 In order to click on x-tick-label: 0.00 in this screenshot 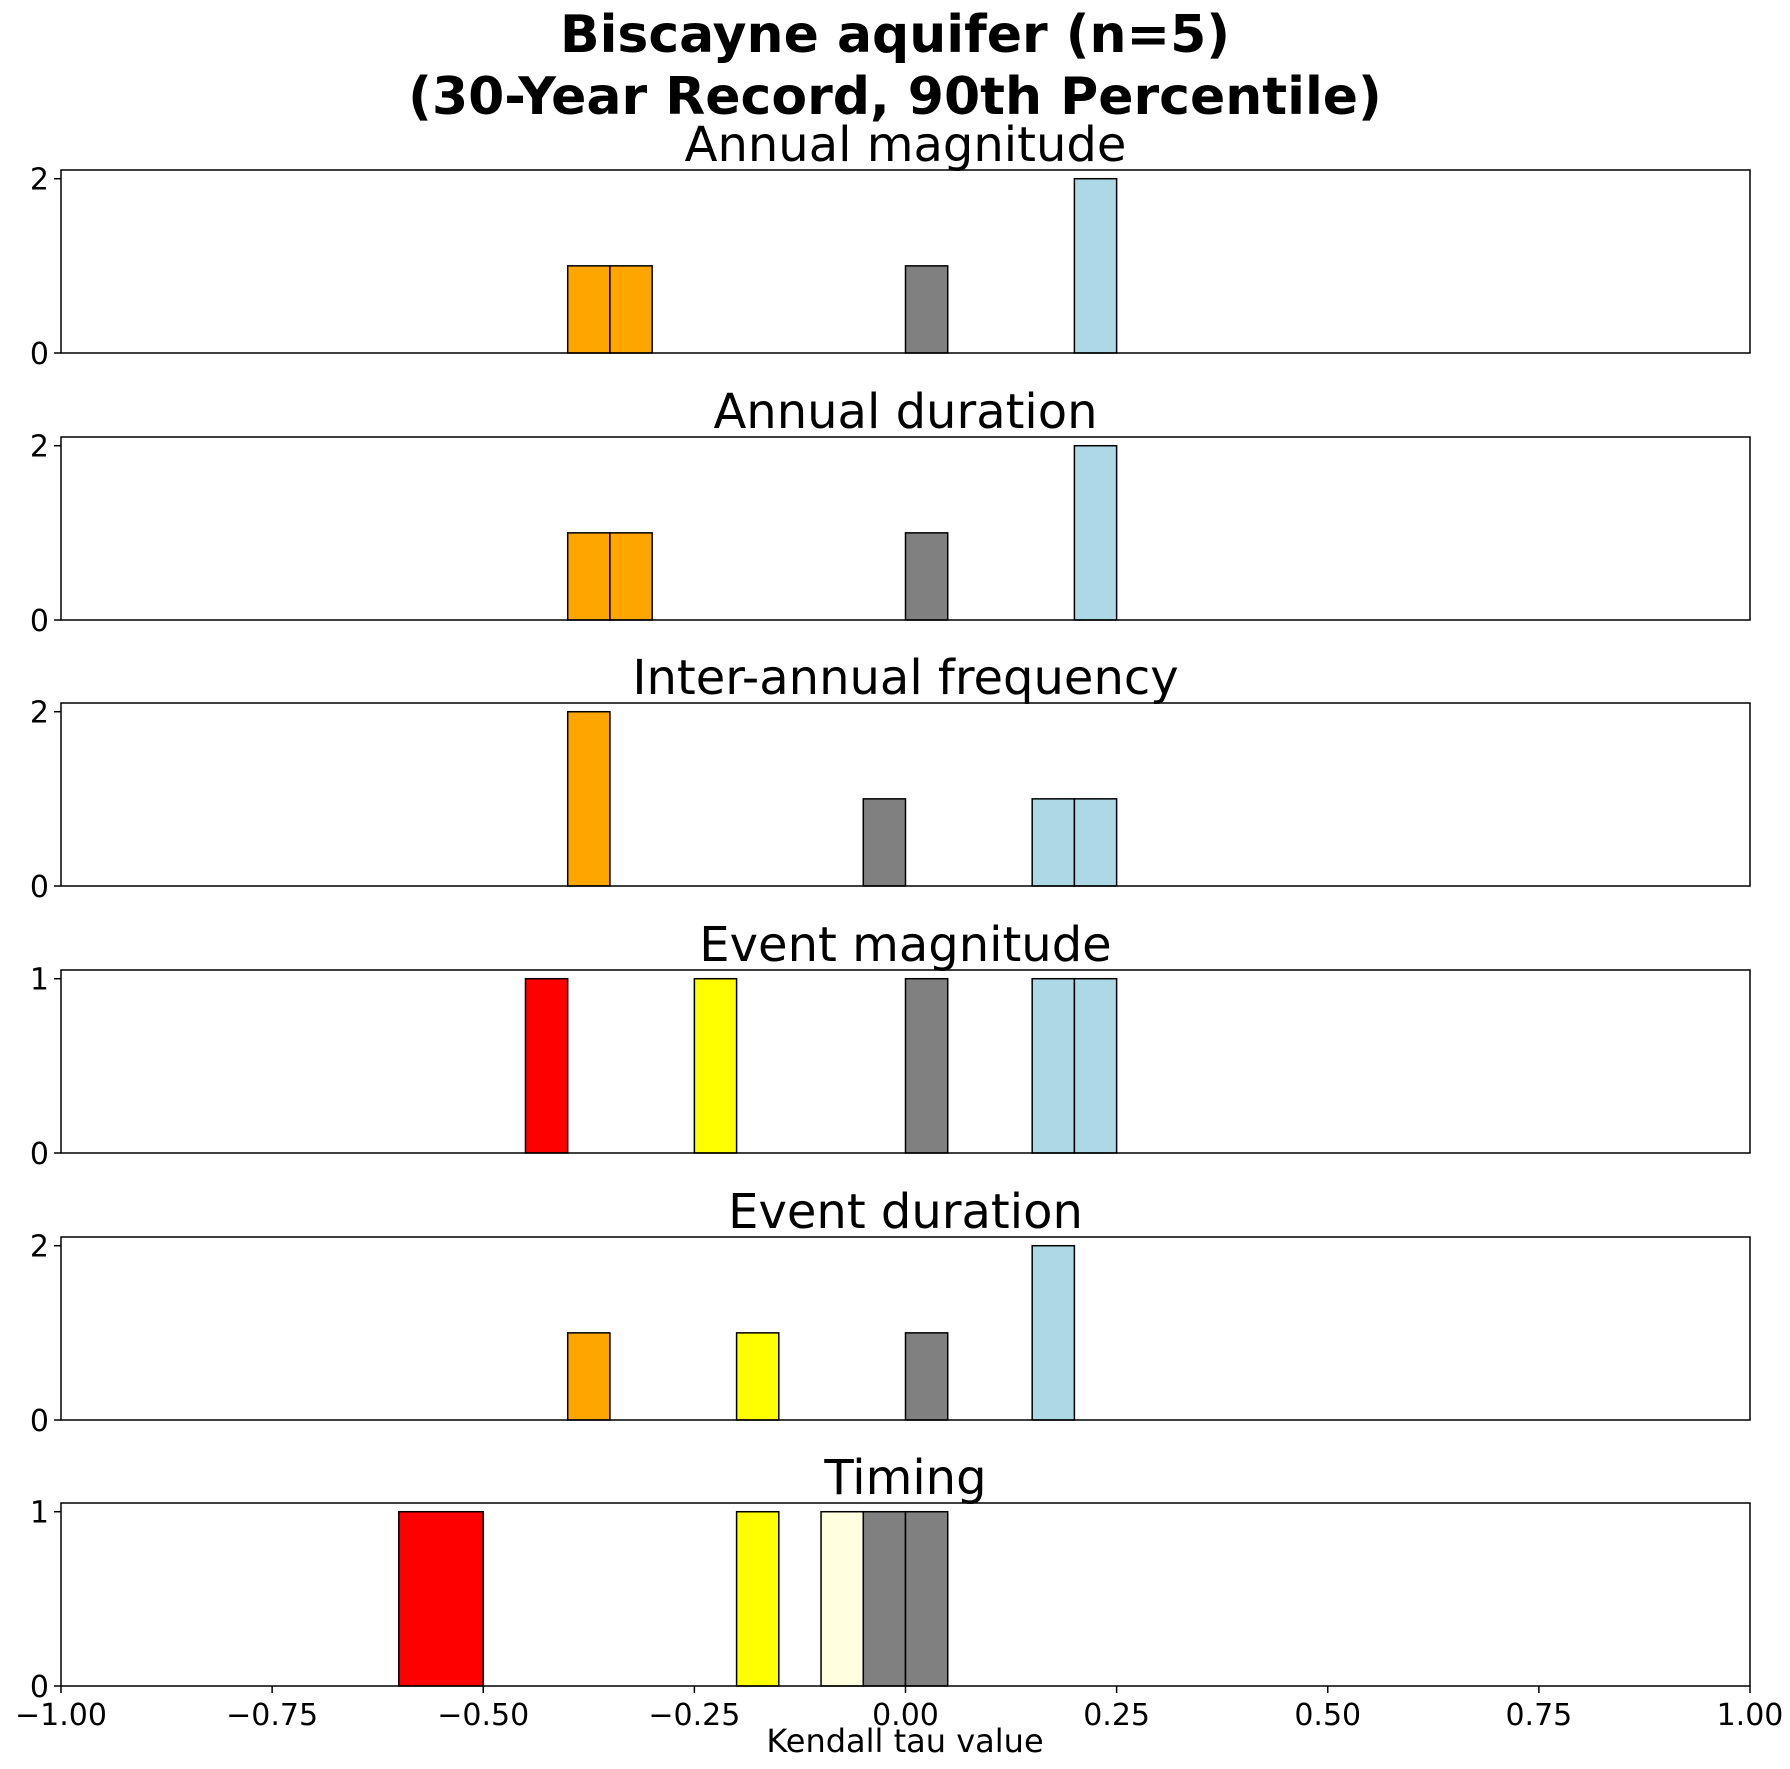, I will do `click(905, 1715)`.